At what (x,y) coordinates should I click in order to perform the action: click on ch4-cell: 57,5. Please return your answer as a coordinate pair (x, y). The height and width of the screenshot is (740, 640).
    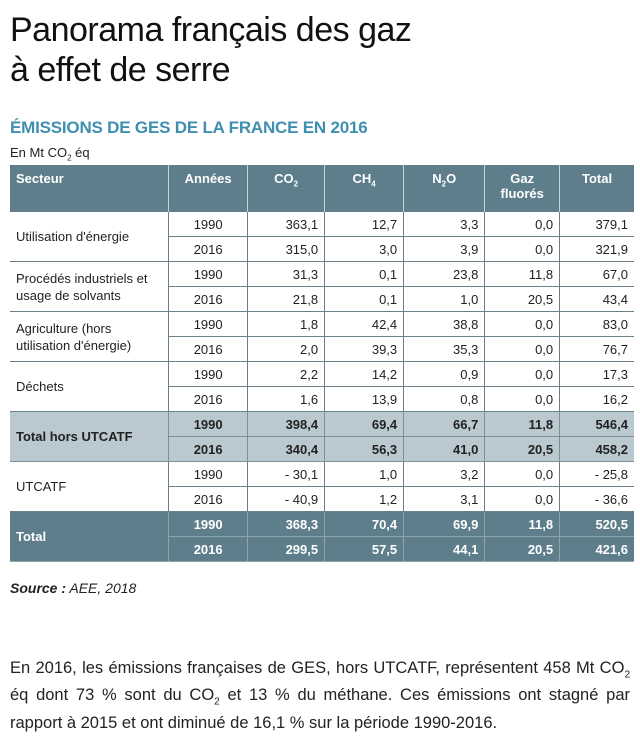
    Looking at the image, I should click on (364, 549).